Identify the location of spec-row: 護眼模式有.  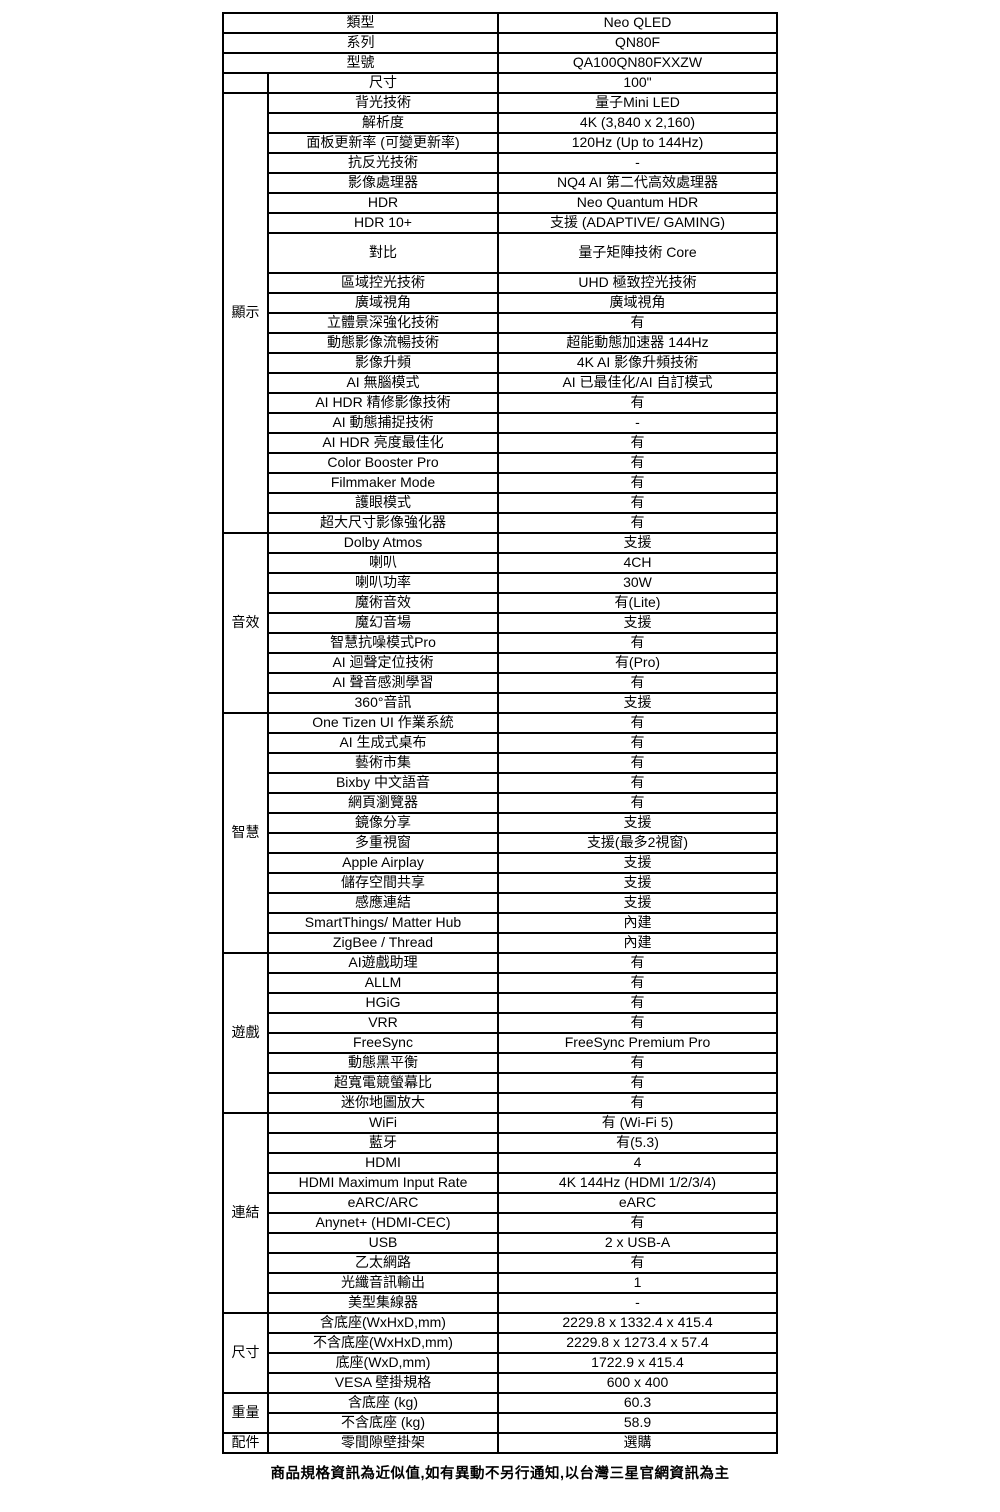
(500, 503).